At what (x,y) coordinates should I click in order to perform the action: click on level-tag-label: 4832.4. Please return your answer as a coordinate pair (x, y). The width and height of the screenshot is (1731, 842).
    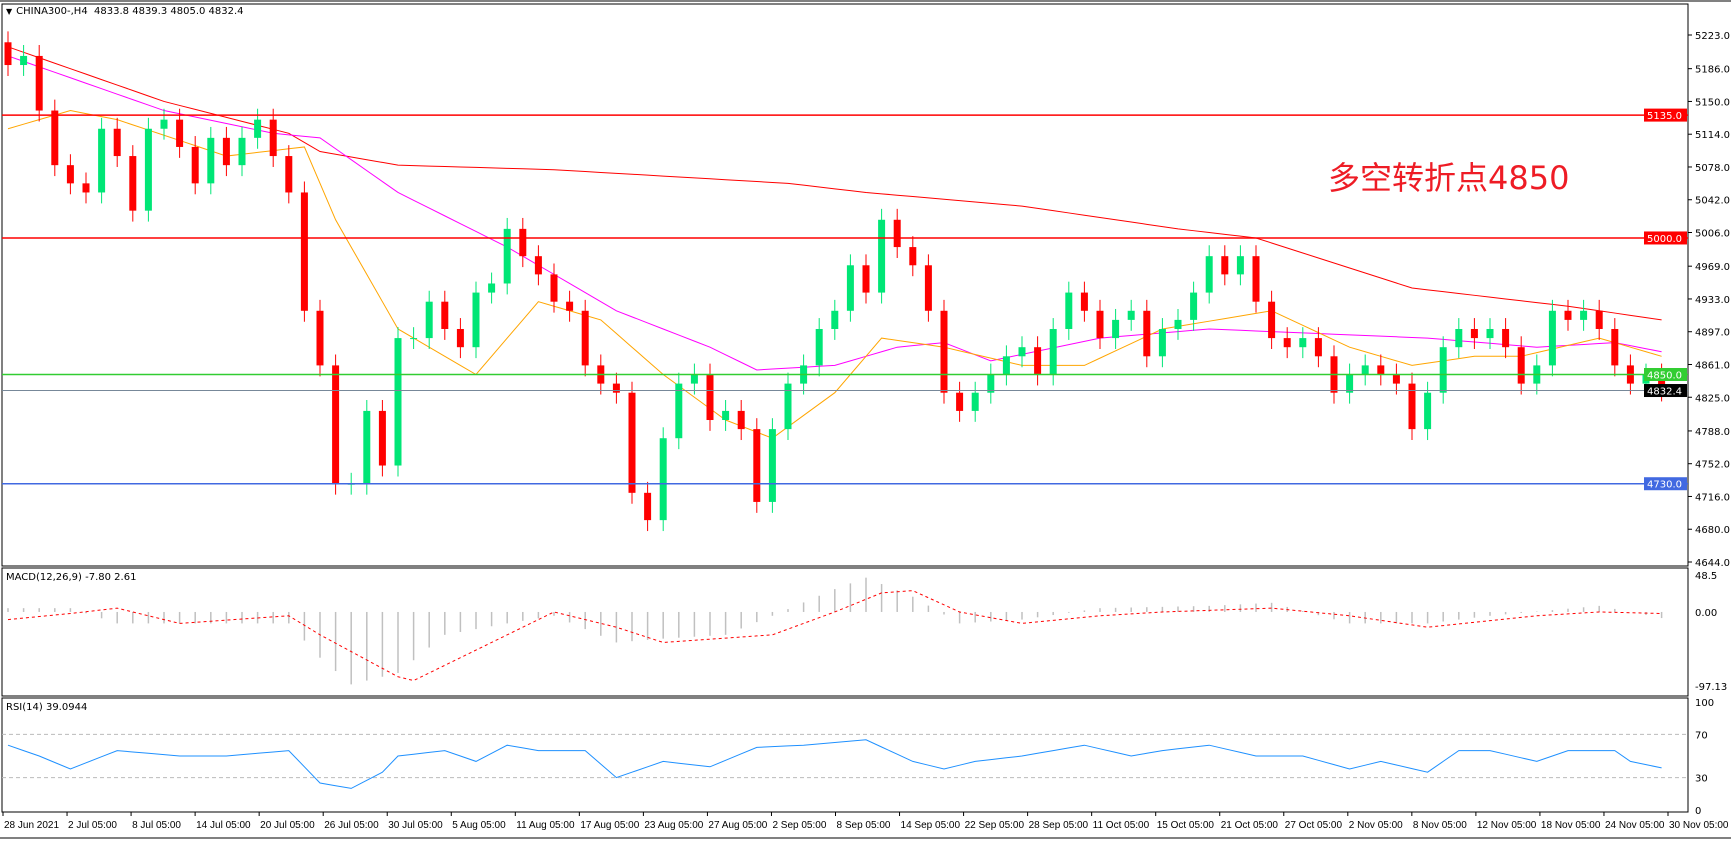
    Looking at the image, I should click on (1664, 392).